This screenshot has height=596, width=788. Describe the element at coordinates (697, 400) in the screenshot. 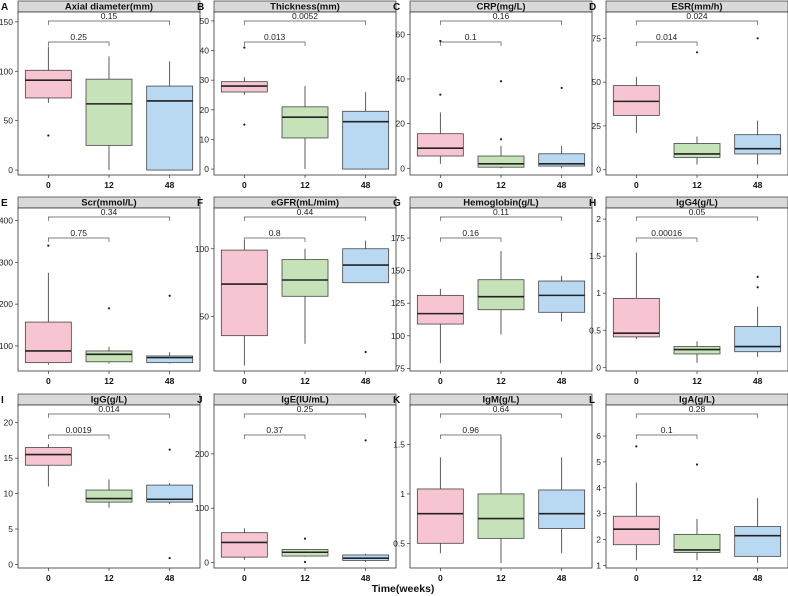

I see `panel-title: IgA(g/L)` at that location.